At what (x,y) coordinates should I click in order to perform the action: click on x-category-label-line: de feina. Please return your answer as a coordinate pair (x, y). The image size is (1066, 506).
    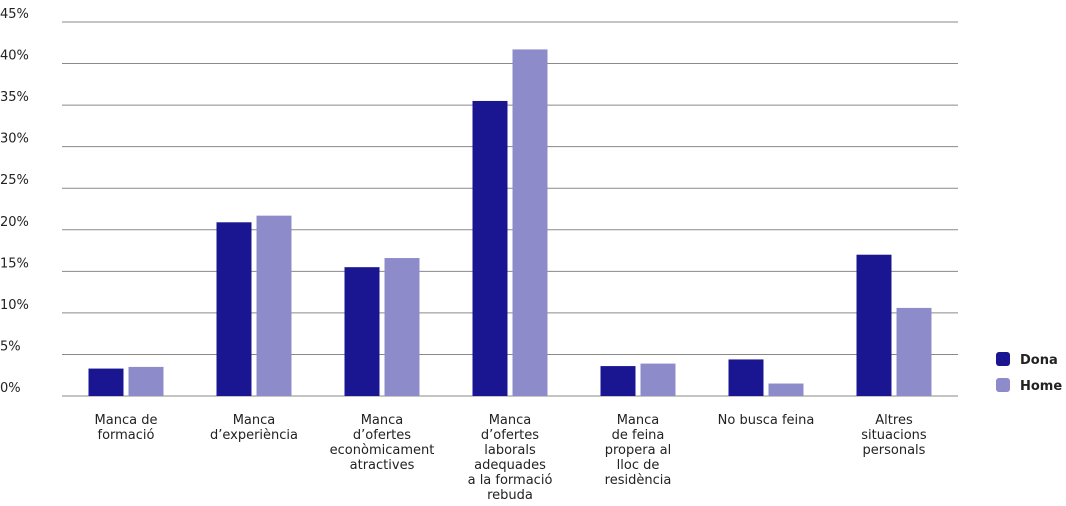
    Looking at the image, I should click on (638, 435).